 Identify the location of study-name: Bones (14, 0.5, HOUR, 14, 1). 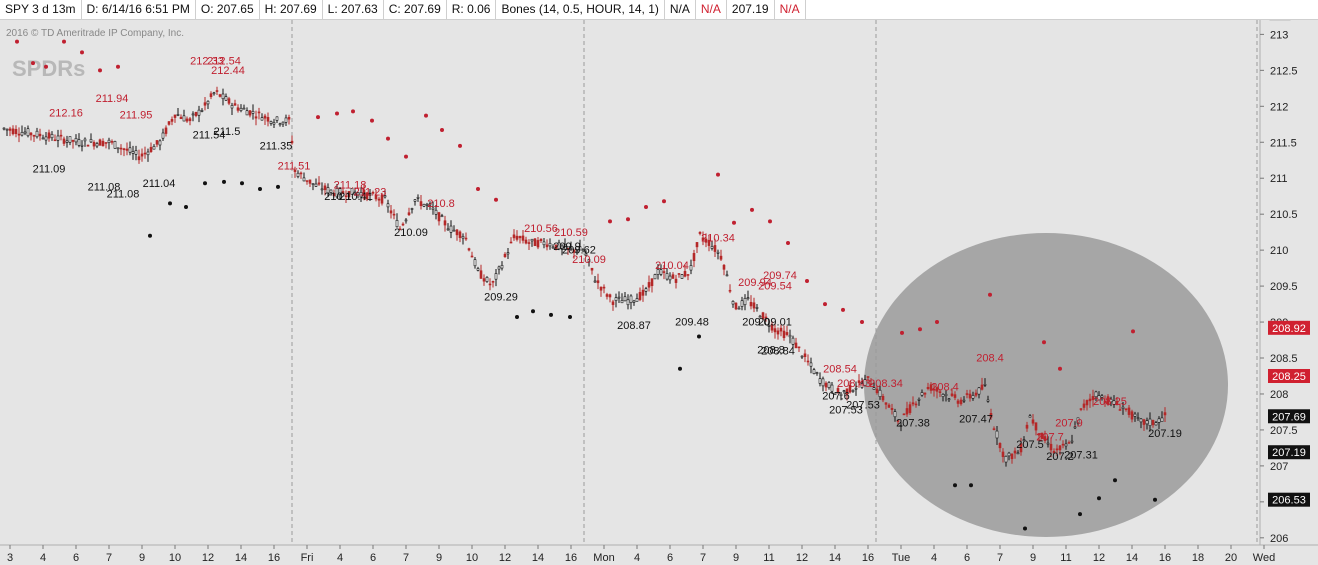
(580, 9).